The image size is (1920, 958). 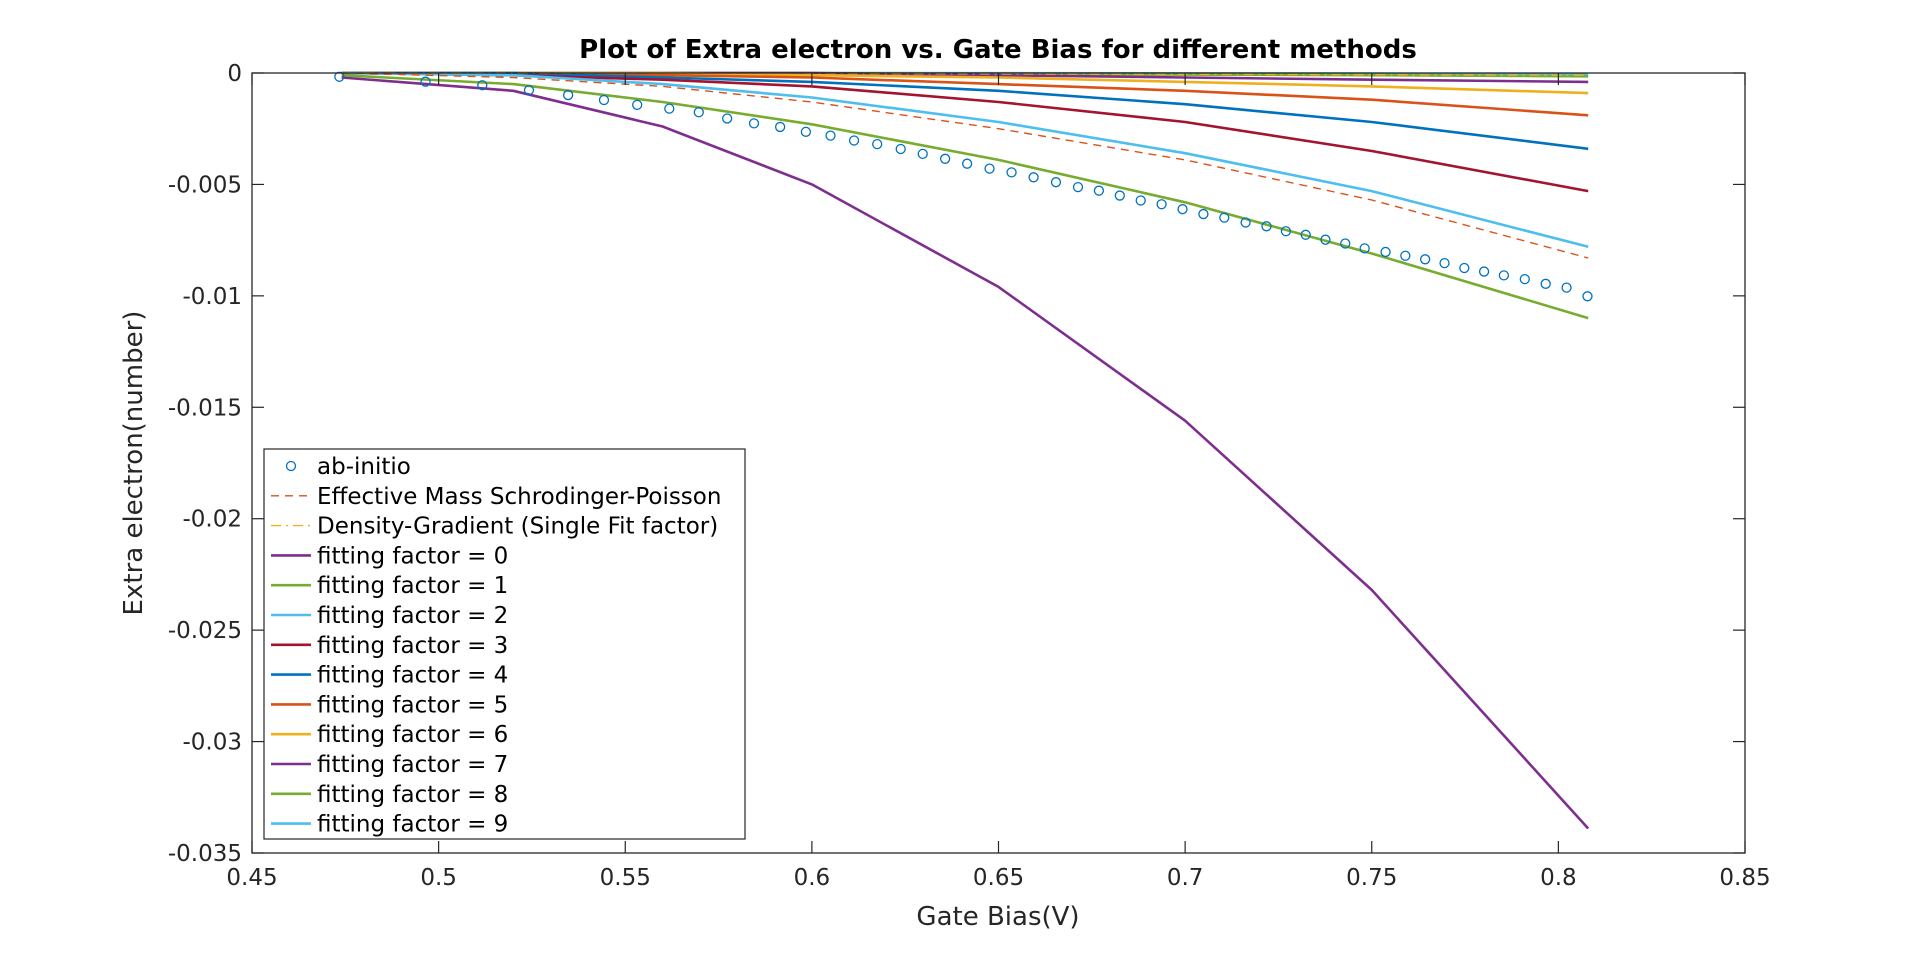 What do you see at coordinates (412, 646) in the screenshot?
I see `legend-label: fitting factor = 3` at bounding box center [412, 646].